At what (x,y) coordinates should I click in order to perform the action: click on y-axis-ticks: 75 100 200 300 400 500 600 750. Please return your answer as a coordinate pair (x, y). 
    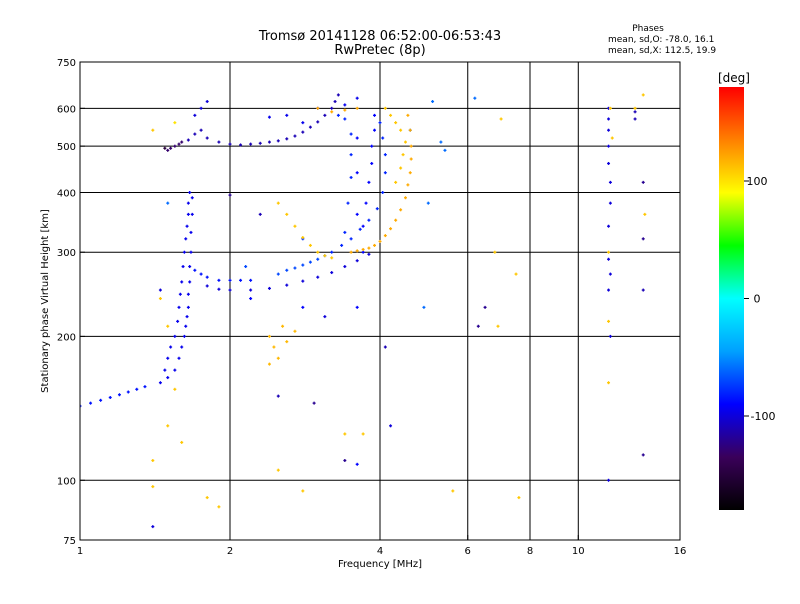
    Looking at the image, I should click on (71, 302).